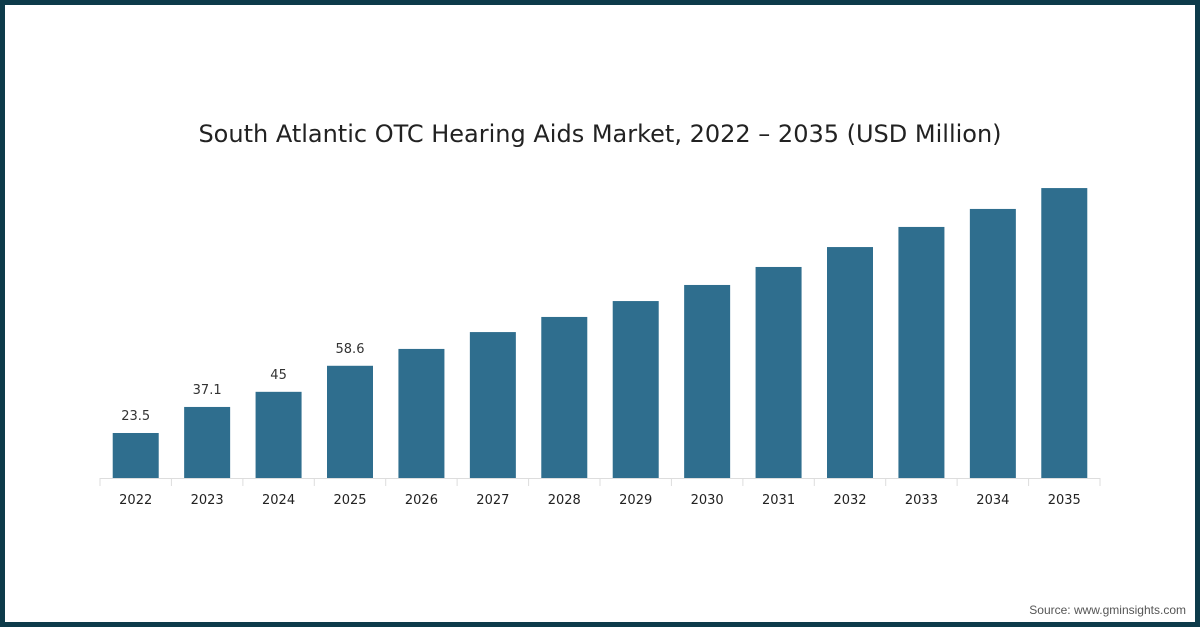 This screenshot has width=1200, height=627. What do you see at coordinates (350, 421) in the screenshot?
I see `bar-2025` at bounding box center [350, 421].